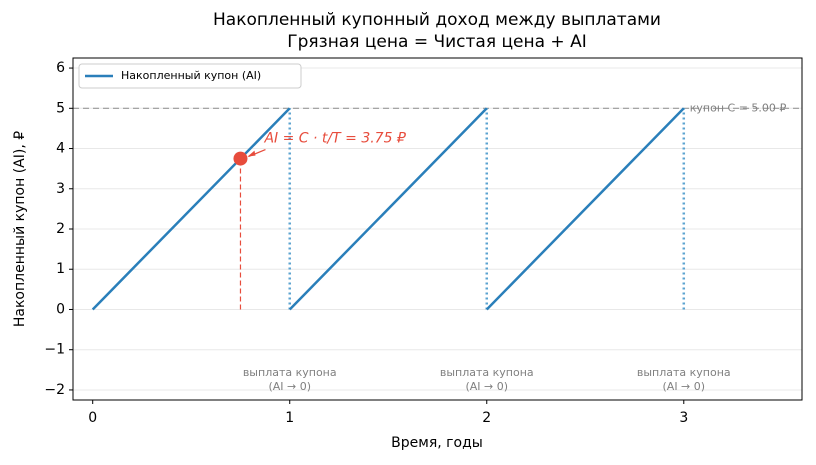  I want to click on y-tick-label: 0, so click(60, 309).